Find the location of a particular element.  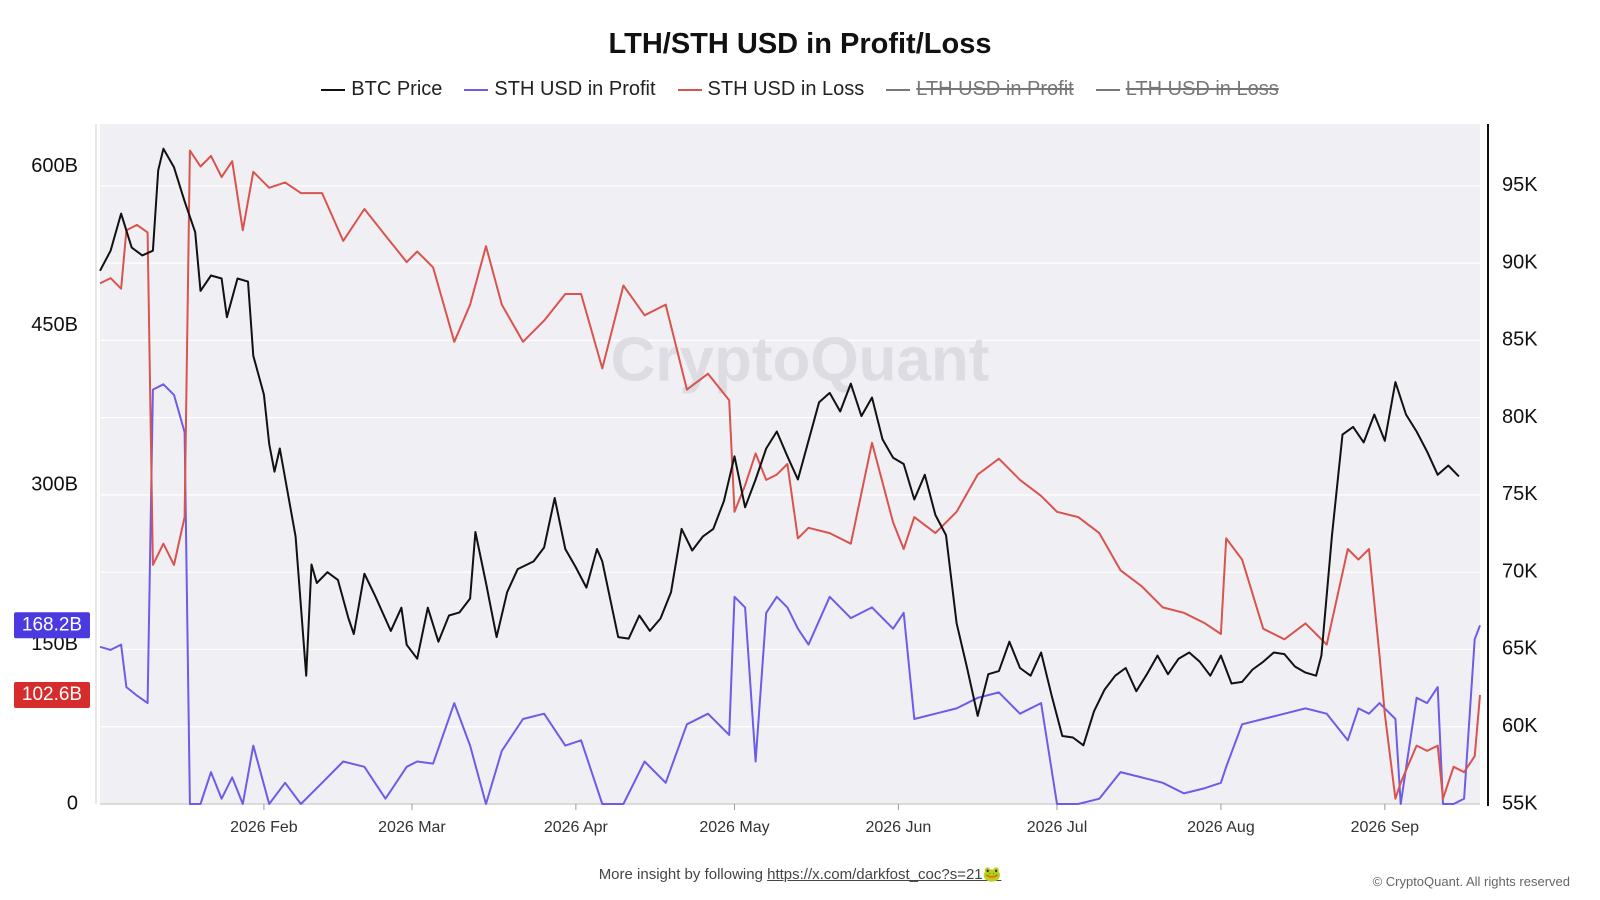

legend-label: STH USD in Loss is located at coordinates (786, 89).